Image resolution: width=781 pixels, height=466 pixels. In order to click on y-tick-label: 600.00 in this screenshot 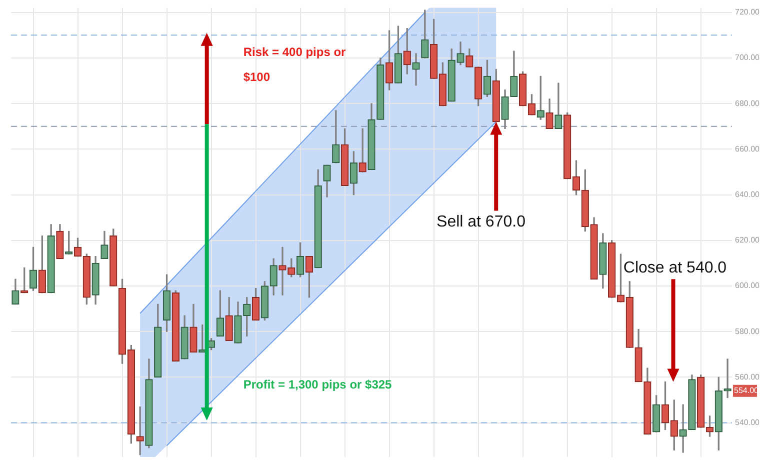, I will do `click(747, 285)`.